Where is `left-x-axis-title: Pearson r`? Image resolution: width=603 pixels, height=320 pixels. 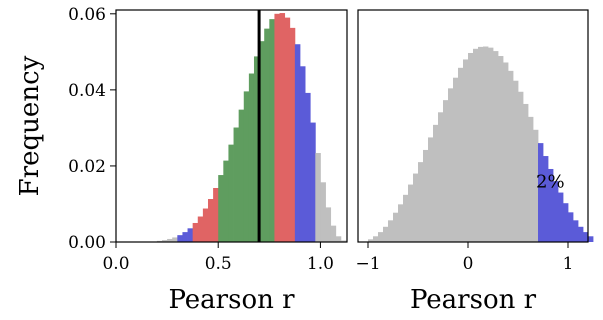 left-x-axis-title: Pearson r is located at coordinates (231, 300).